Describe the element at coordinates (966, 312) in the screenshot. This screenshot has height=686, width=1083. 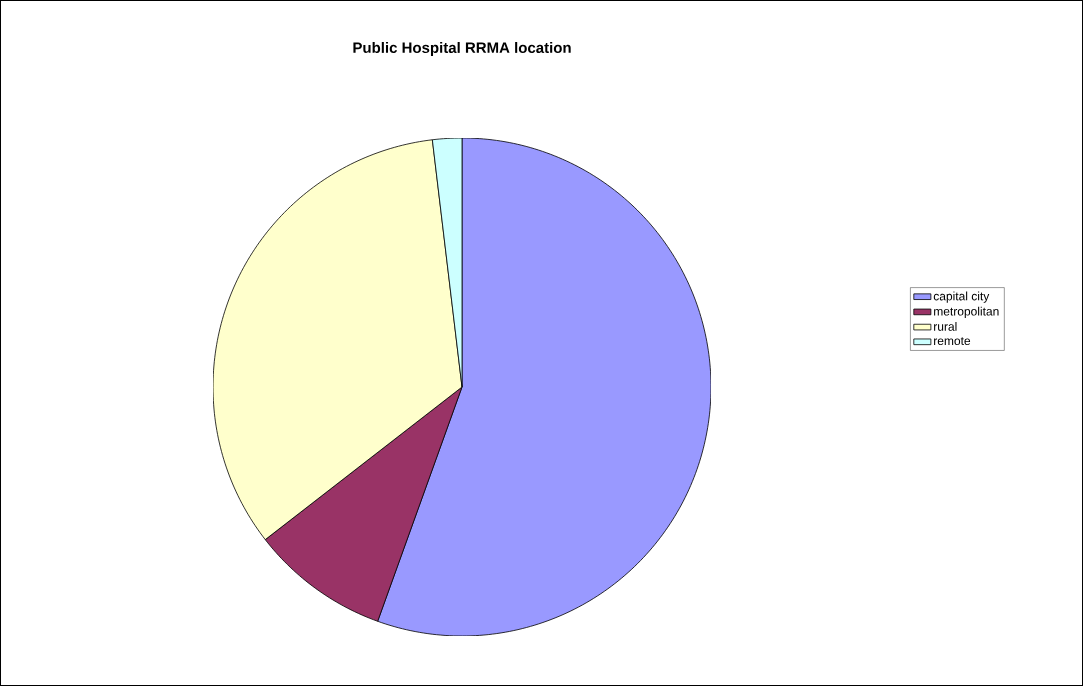
I see `legend-label: metropolitan` at that location.